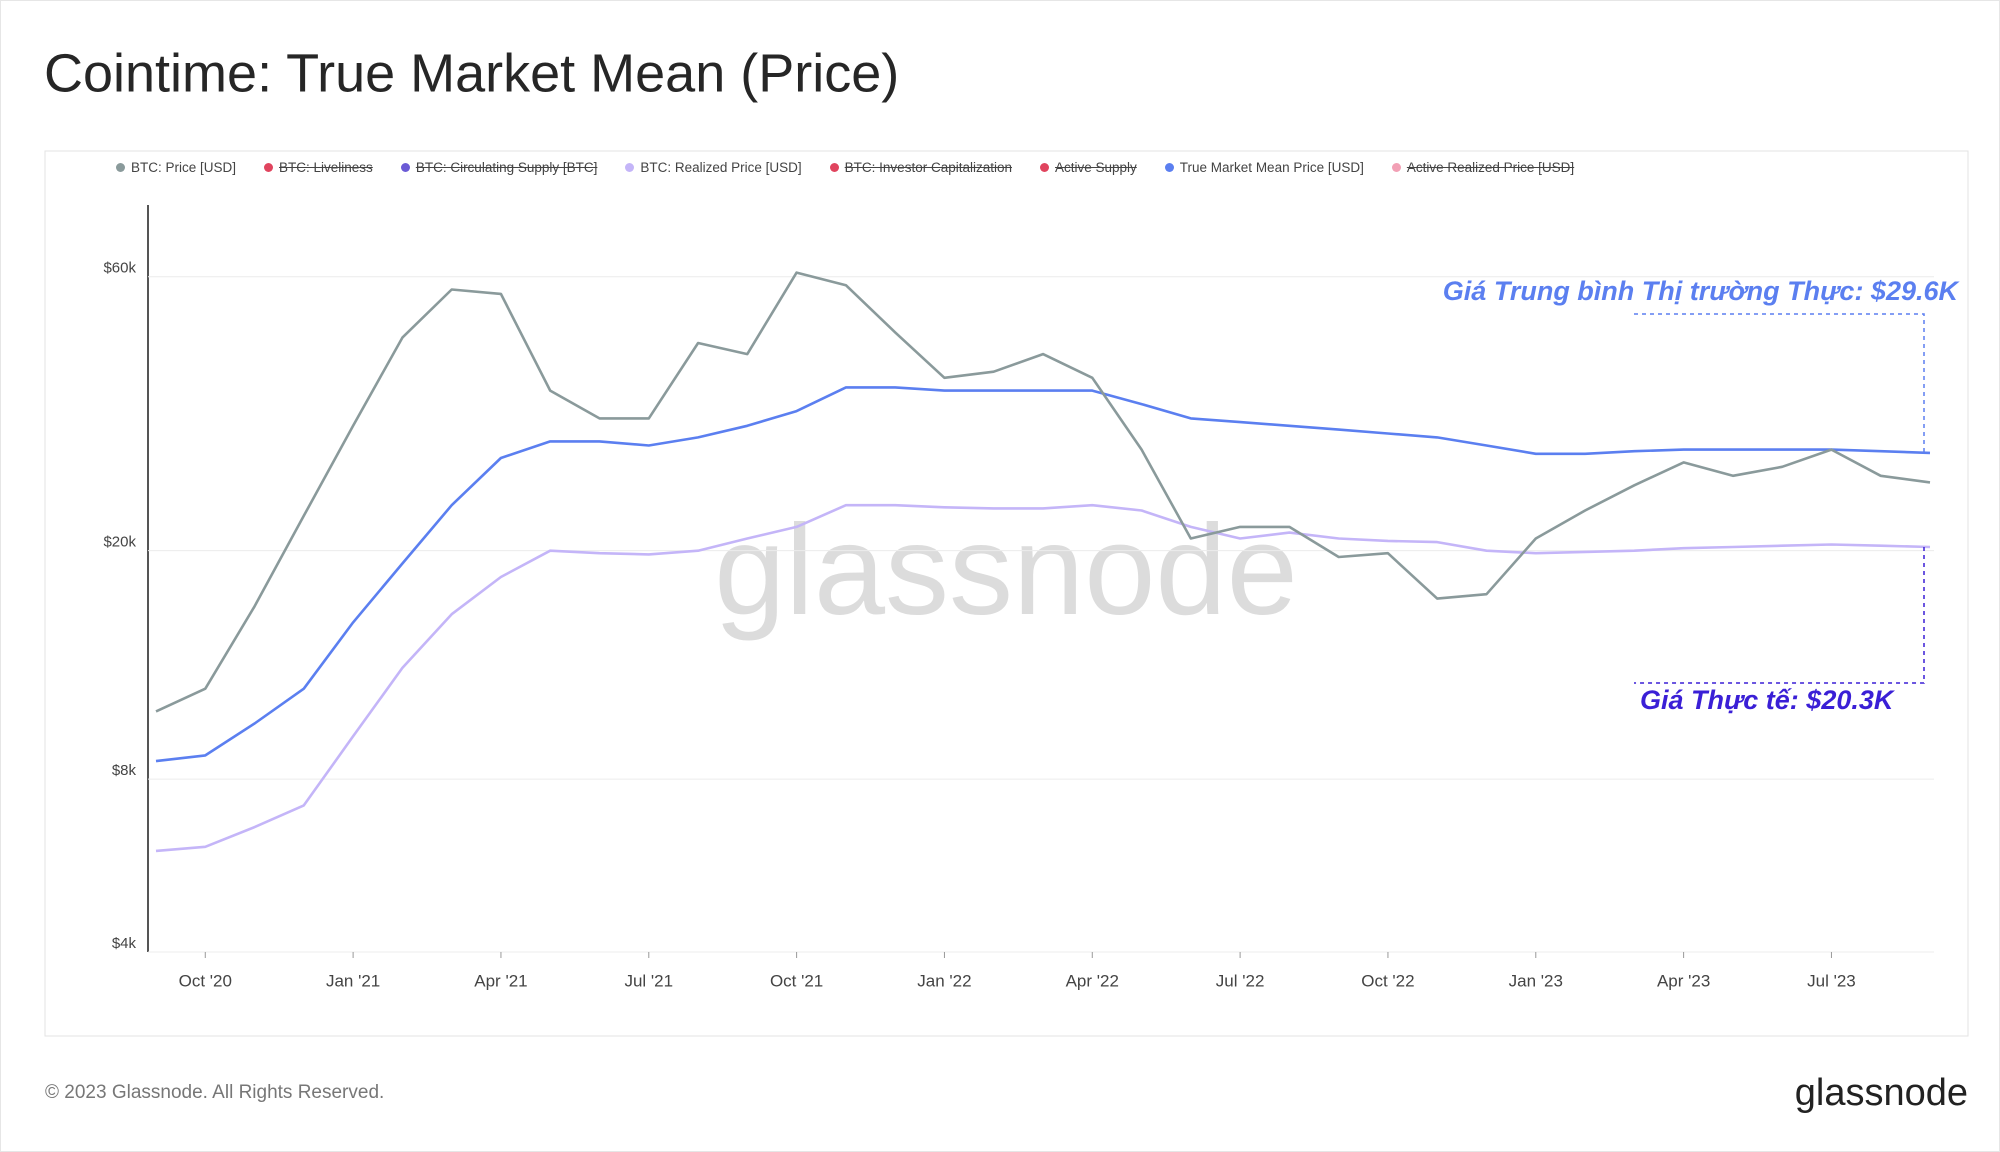 This screenshot has width=2000, height=1152. I want to click on legend-item: BTC: Realized Price [USD], so click(713, 167).